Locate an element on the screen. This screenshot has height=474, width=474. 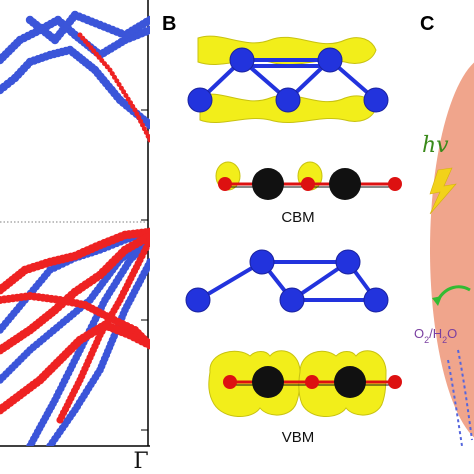
cbm-label: CBM is located at coordinates (297, 217).